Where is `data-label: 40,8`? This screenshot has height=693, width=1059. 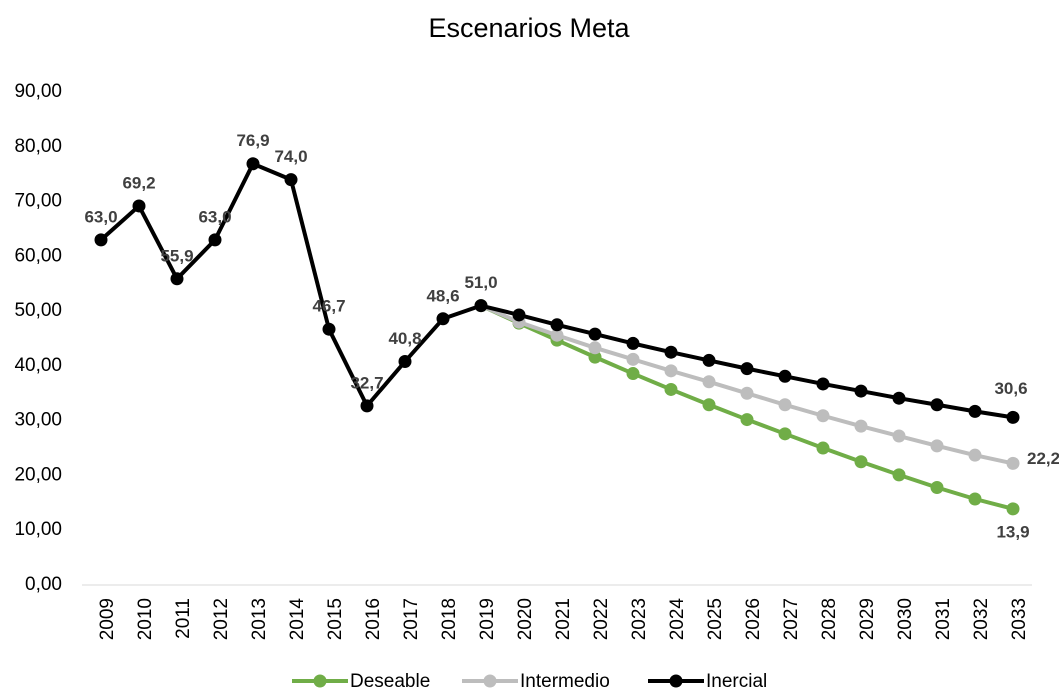 data-label: 40,8 is located at coordinates (404, 338).